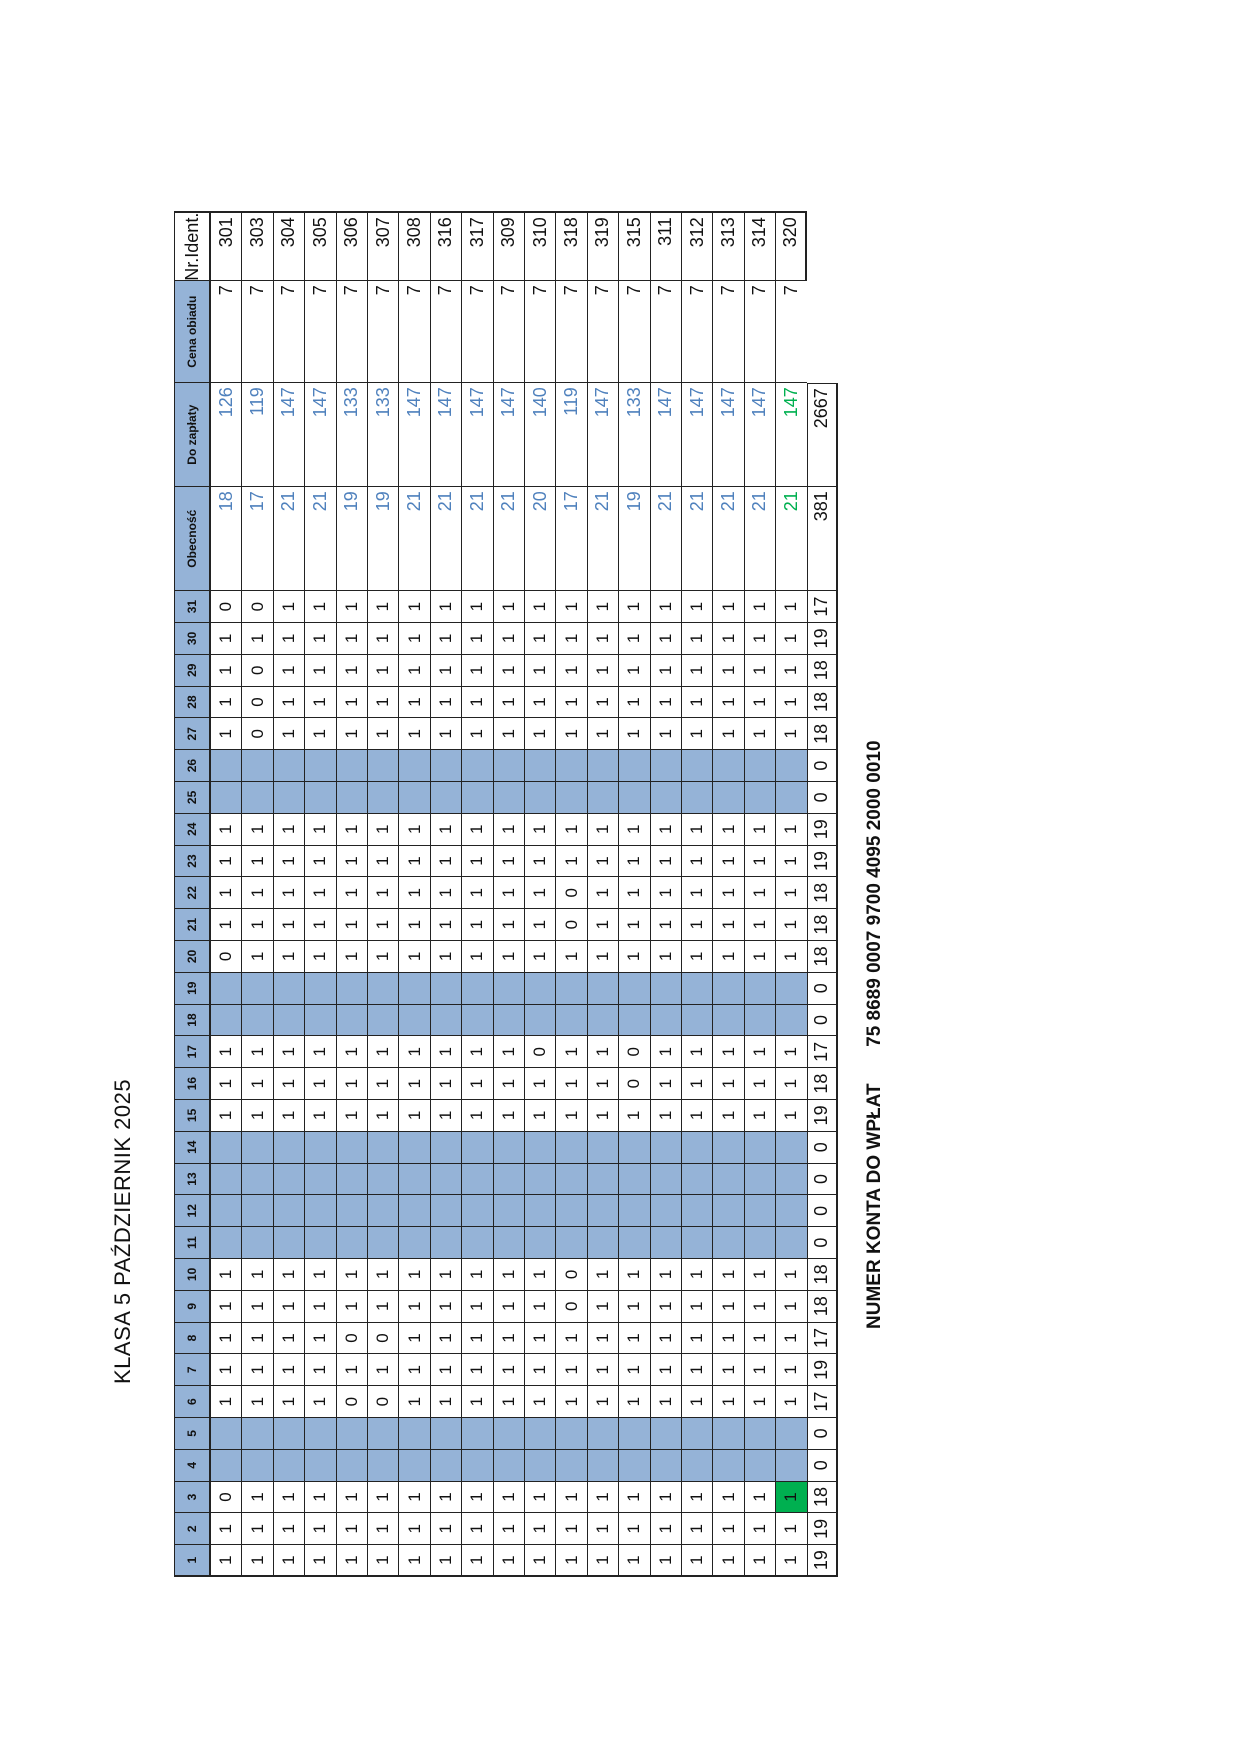  I want to click on amount-to-pay: 119, so click(571, 435).